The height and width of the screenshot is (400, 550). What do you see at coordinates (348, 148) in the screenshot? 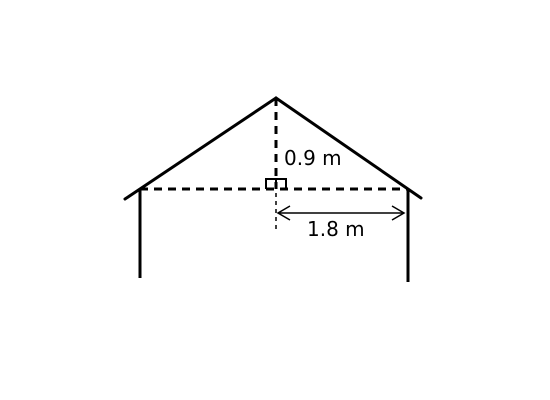
I see `right-roof-slope` at bounding box center [348, 148].